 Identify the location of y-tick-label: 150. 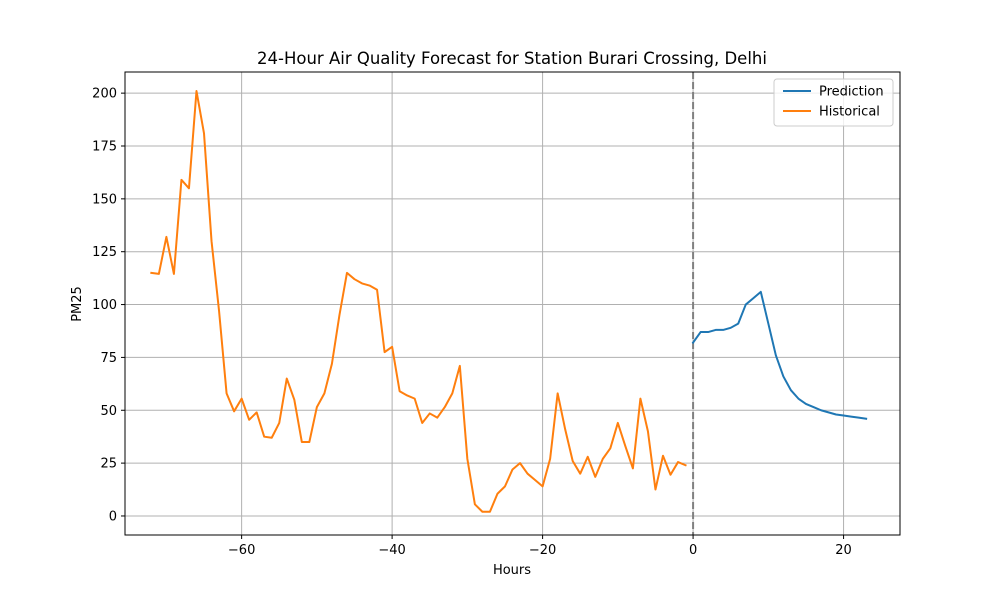
(104, 199).